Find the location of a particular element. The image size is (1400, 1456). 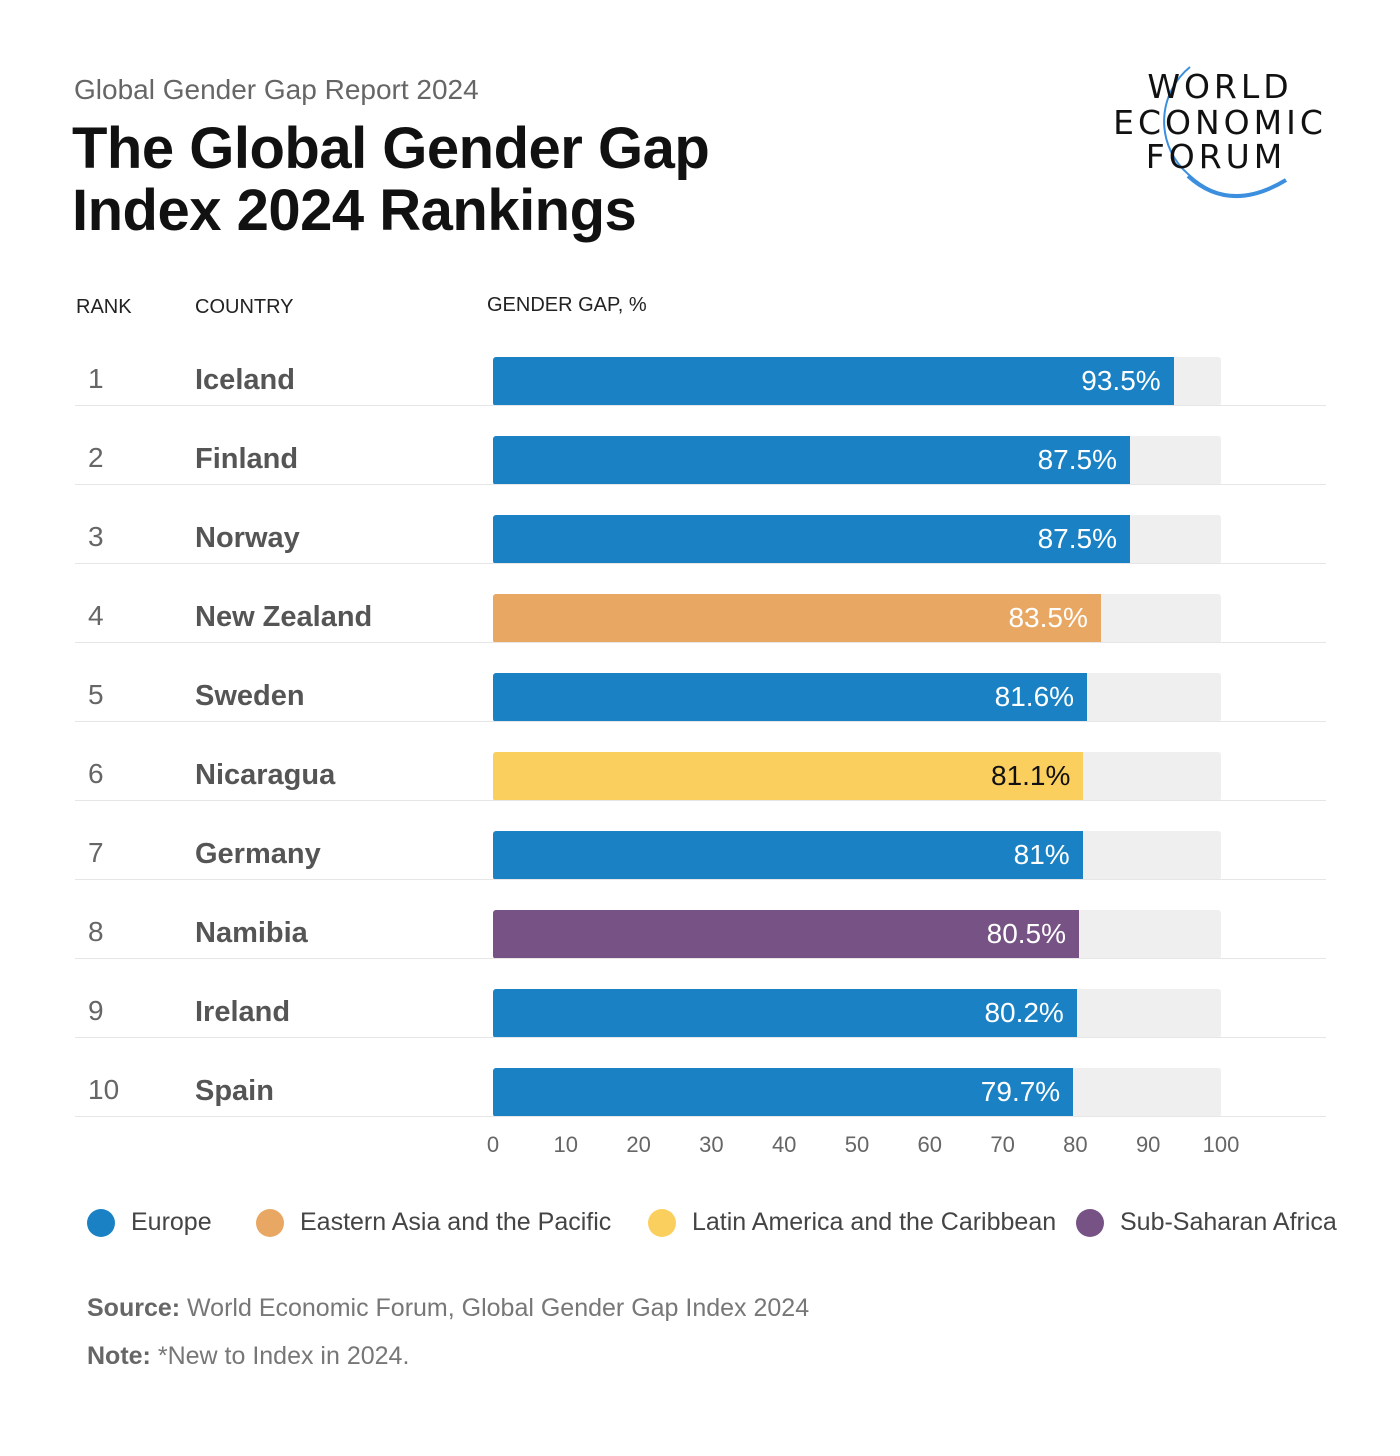

country-name: Norway is located at coordinates (247, 538).